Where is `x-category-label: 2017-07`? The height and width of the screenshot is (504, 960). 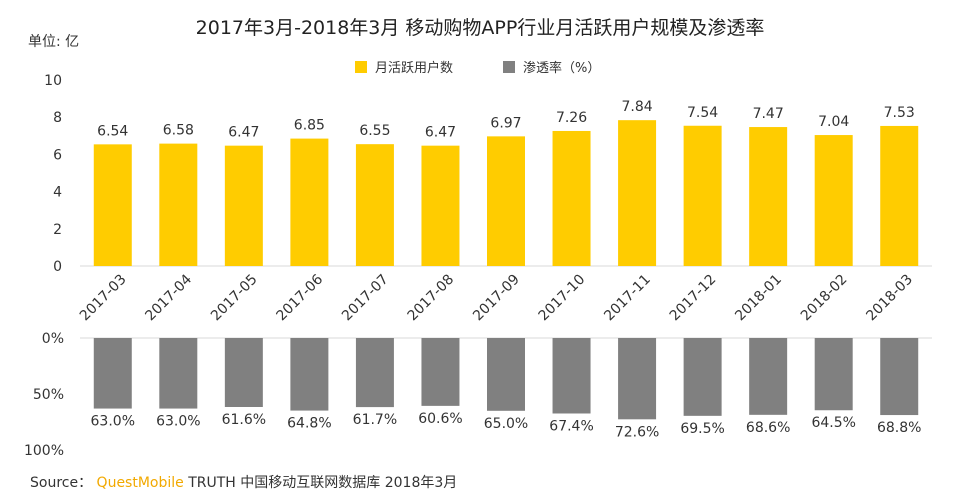
x-category-label: 2017-07 is located at coordinates (365, 298).